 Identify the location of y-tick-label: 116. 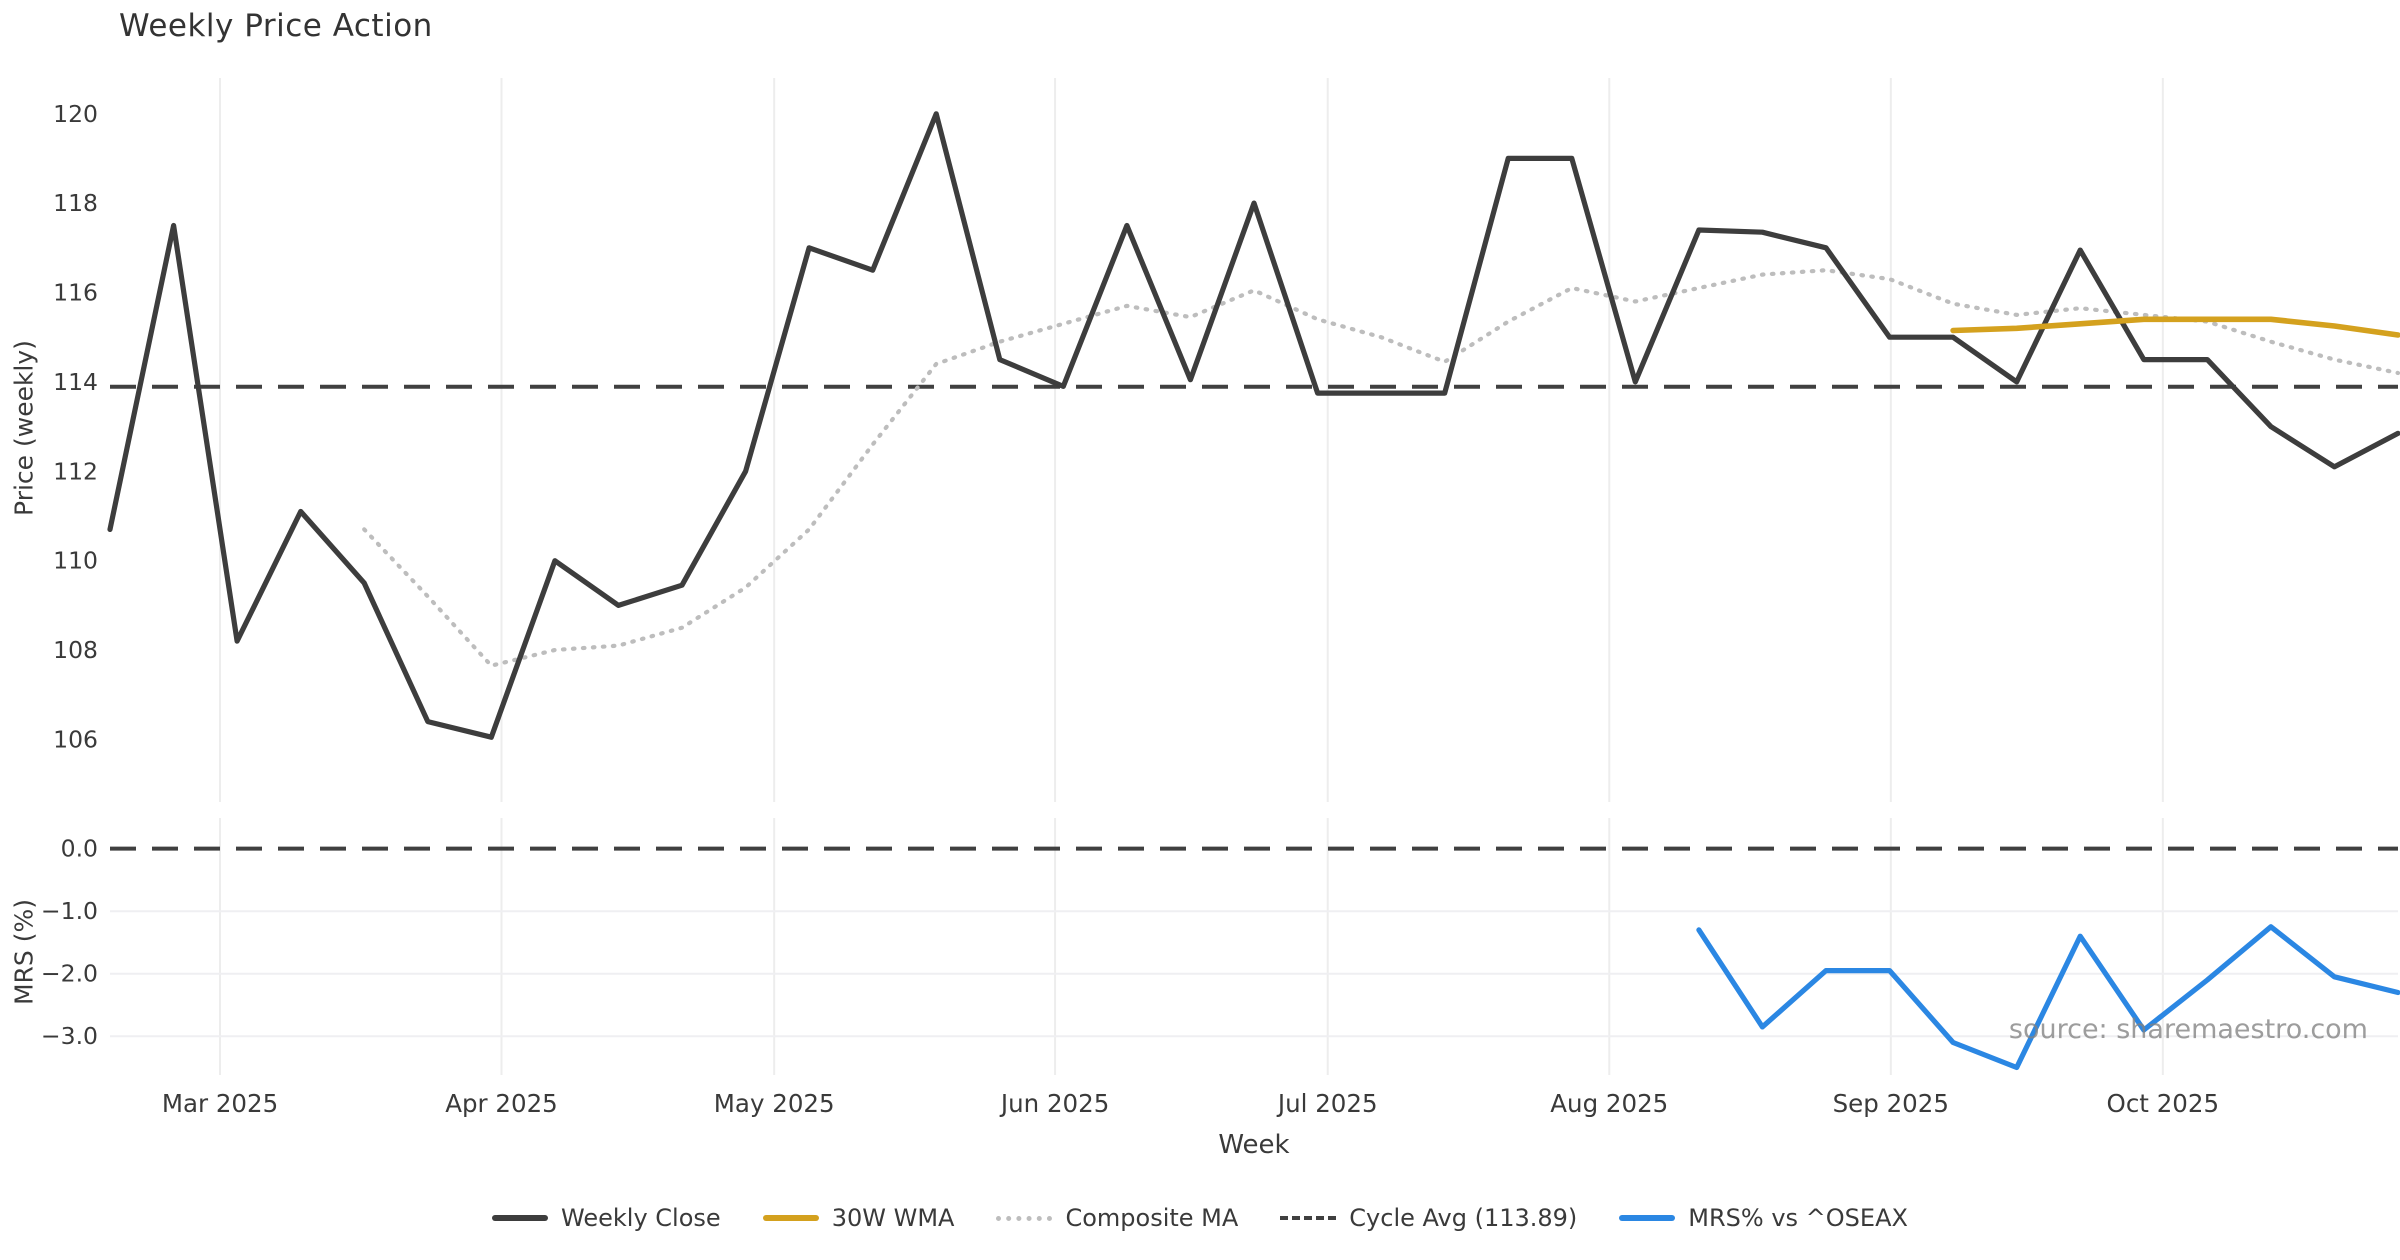
(75, 293).